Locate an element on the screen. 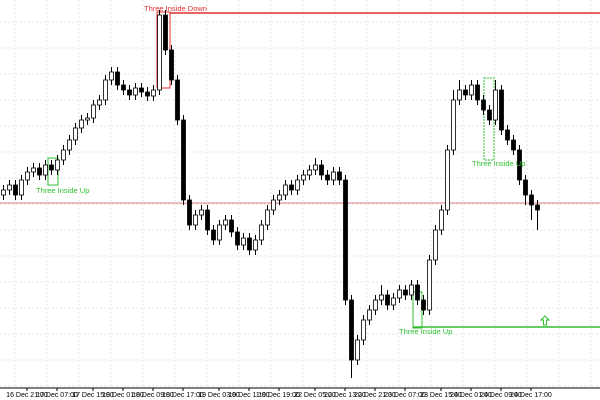  x-tick-label: 24 Dec 17:00 is located at coordinates (531, 395).